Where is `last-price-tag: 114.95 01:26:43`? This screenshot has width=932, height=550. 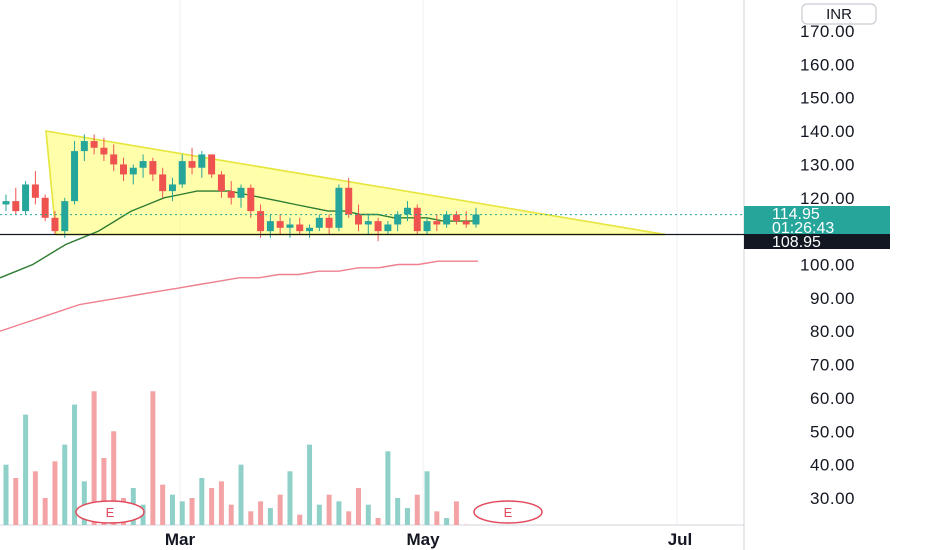 last-price-tag: 114.95 01:26:43 is located at coordinates (817, 221).